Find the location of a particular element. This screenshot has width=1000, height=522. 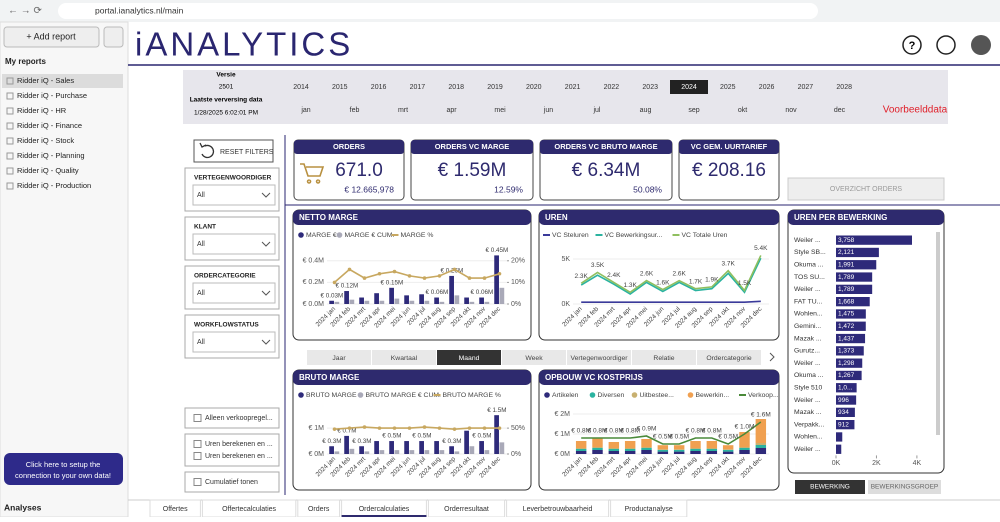

value-label: € 1.6M is located at coordinates (761, 415).